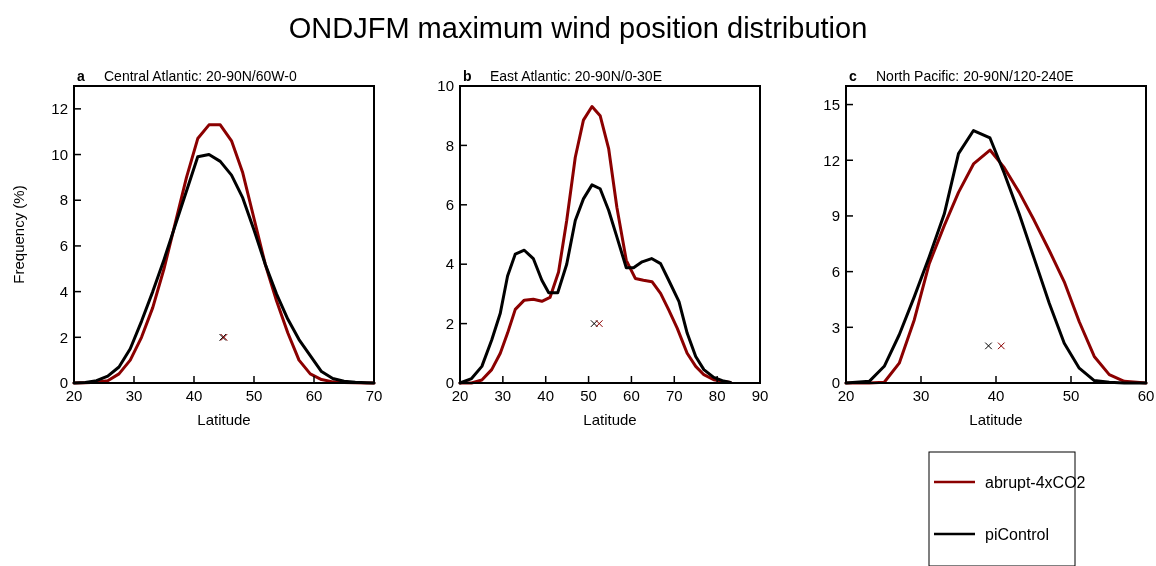  I want to click on chart-title: North Pacific: 20-90N/120-240E, so click(975, 76).